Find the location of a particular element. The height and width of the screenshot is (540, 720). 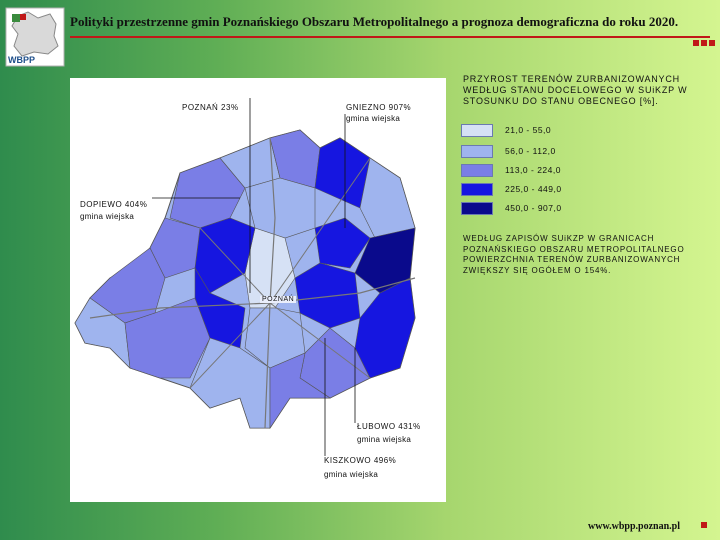

callout-dopiewo-sub: gmina wiejska is located at coordinates (107, 216).